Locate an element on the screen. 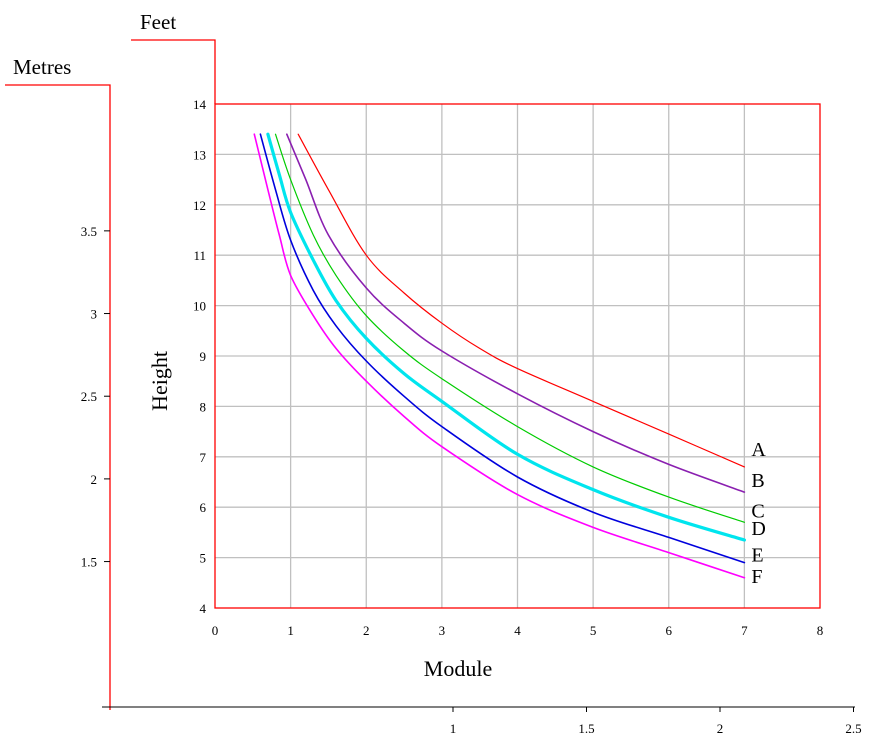 The height and width of the screenshot is (742, 877). y-axis-title: Height is located at coordinates (159, 381).